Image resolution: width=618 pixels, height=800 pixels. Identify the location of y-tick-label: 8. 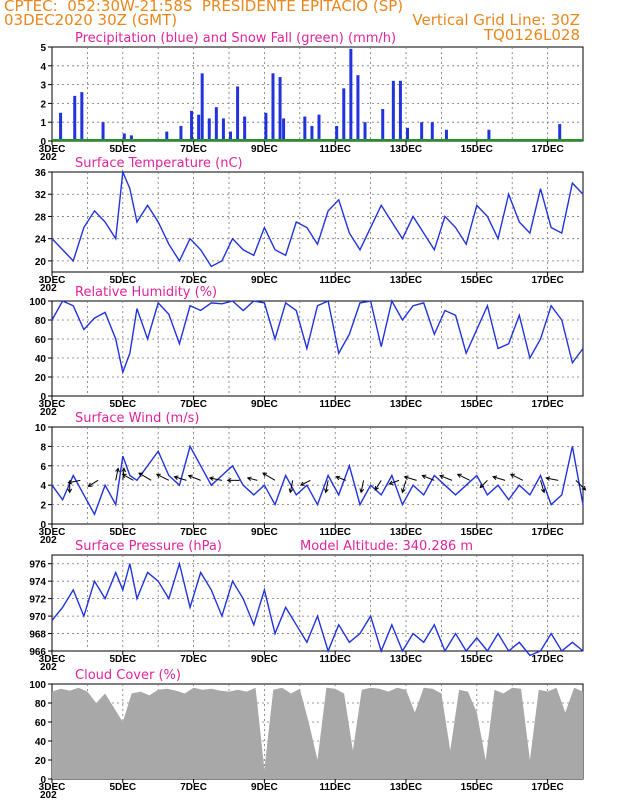
(43, 447).